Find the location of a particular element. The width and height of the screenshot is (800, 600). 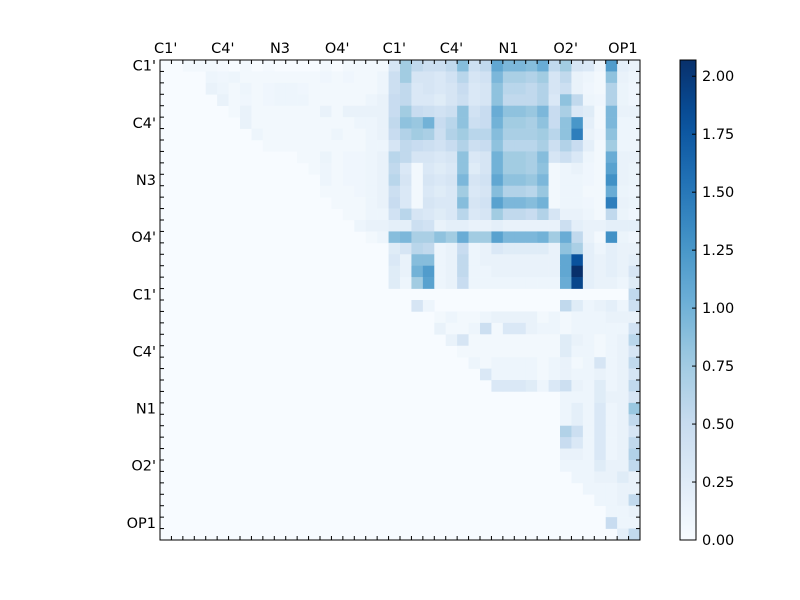

colorbar-tick-label: 2.00 is located at coordinates (718, 77).